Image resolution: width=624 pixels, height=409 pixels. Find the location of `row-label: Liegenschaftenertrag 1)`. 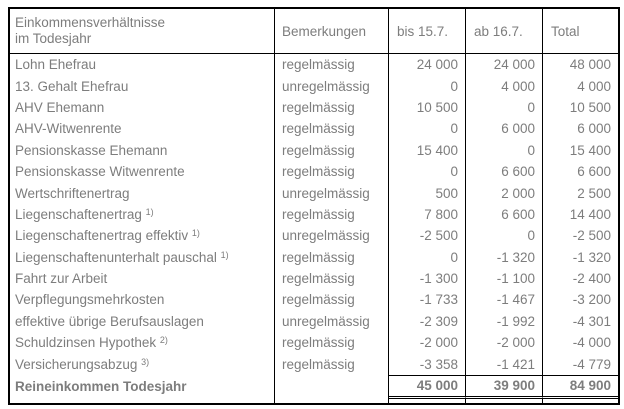

row-label: Liegenschaftenertrag 1) is located at coordinates (142, 214).